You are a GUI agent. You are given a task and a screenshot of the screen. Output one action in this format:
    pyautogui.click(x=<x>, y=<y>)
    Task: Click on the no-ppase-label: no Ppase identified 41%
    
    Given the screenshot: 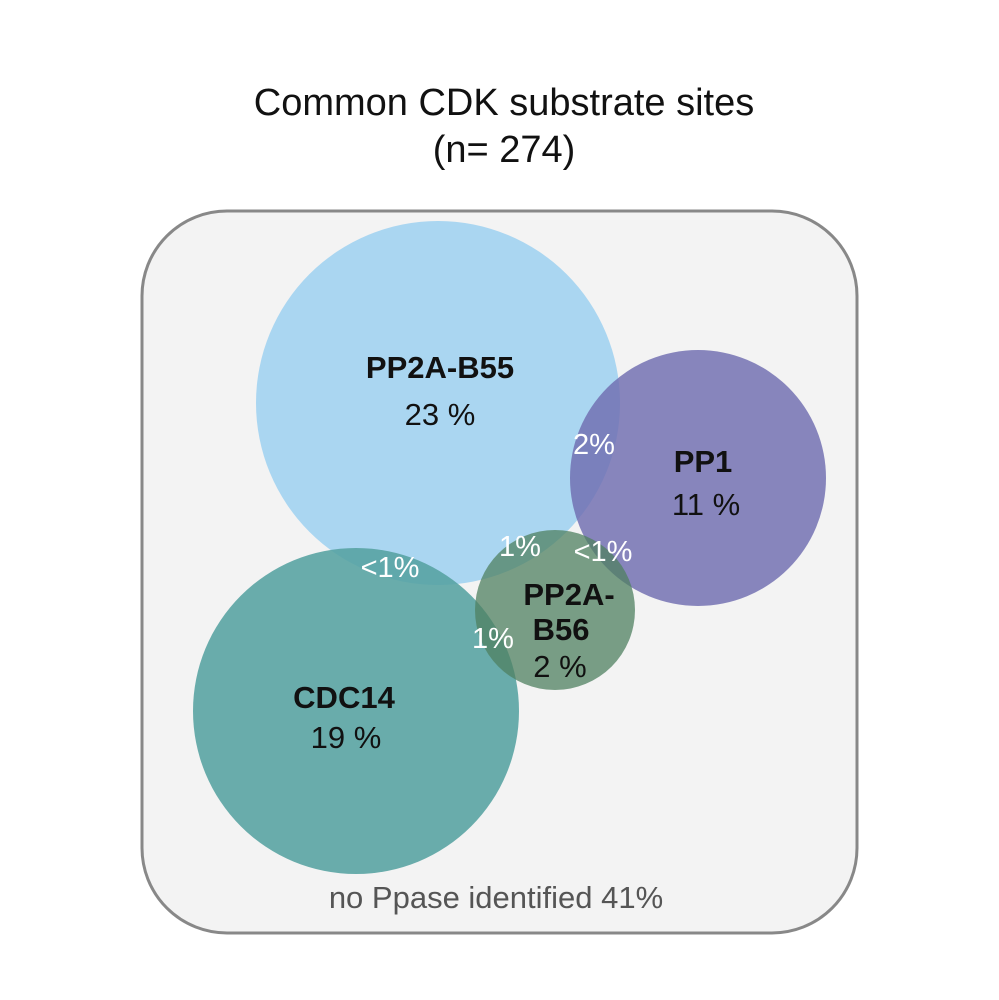 What is the action you would take?
    pyautogui.click(x=496, y=897)
    